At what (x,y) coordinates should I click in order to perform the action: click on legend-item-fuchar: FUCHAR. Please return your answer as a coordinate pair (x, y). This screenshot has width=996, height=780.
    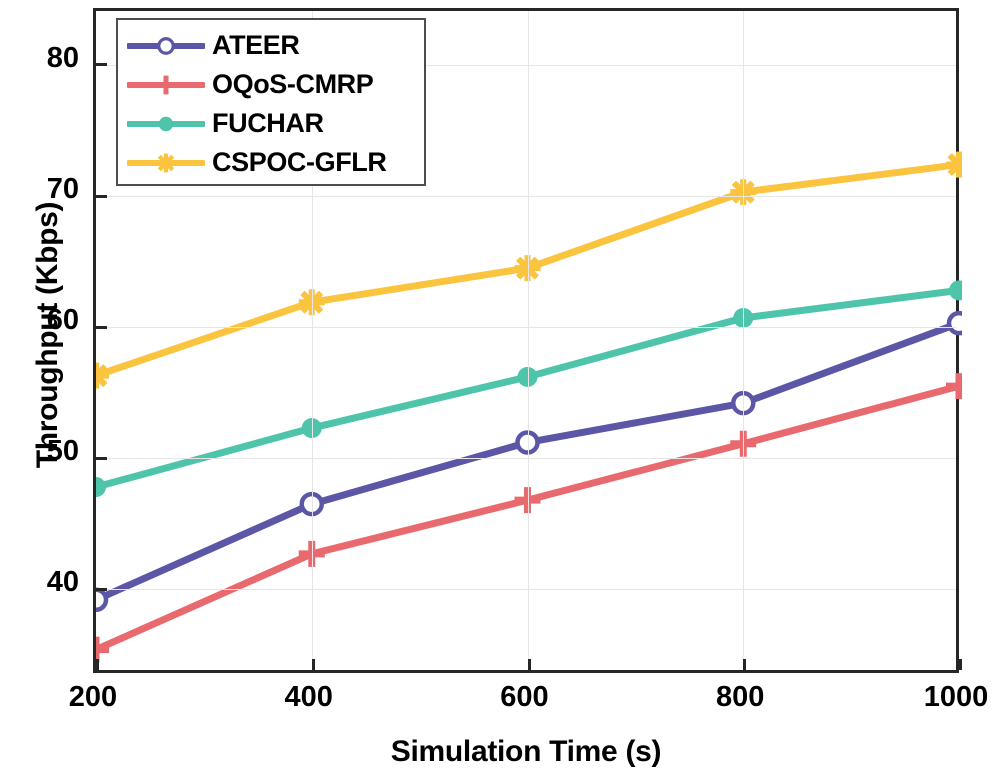
    Looking at the image, I should click on (271, 123).